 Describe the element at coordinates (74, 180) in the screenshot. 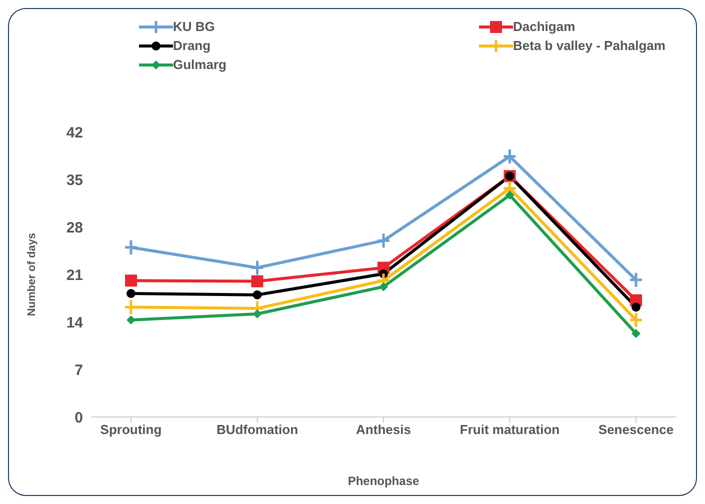

I see `y-tick-label: 35` at that location.